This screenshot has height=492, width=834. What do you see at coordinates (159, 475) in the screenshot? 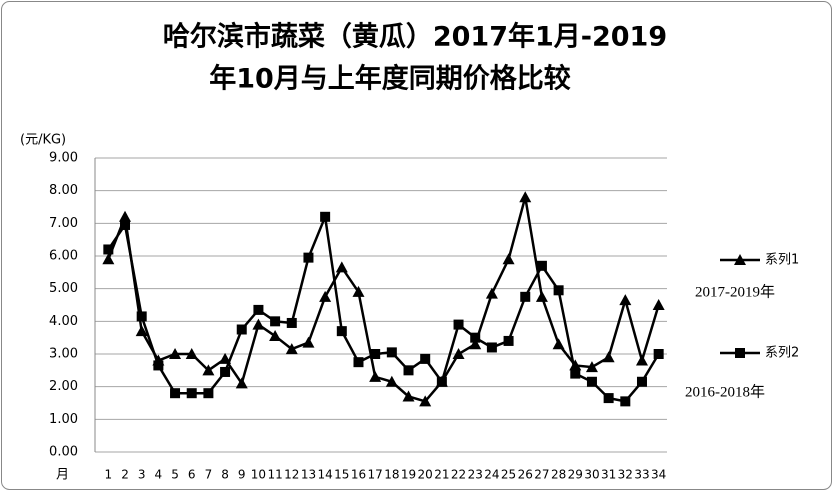
I see `x-tick-label: 4` at bounding box center [159, 475].